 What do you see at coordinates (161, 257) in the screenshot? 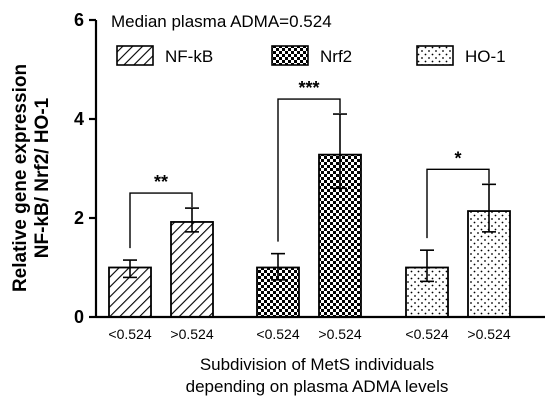
I see `bar-group-nf-kb: <0.524 >0.524 **` at bounding box center [161, 257].